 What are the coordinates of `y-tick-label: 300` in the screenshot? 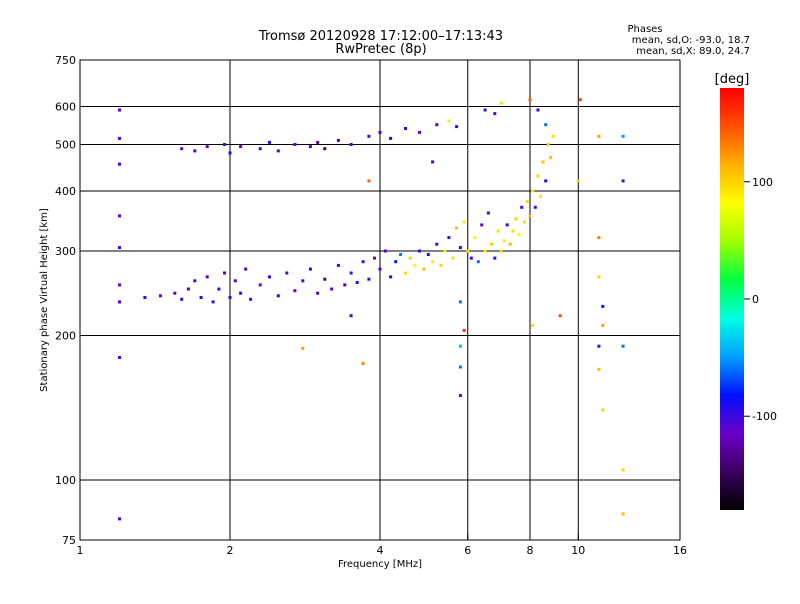 It's located at (65, 251).